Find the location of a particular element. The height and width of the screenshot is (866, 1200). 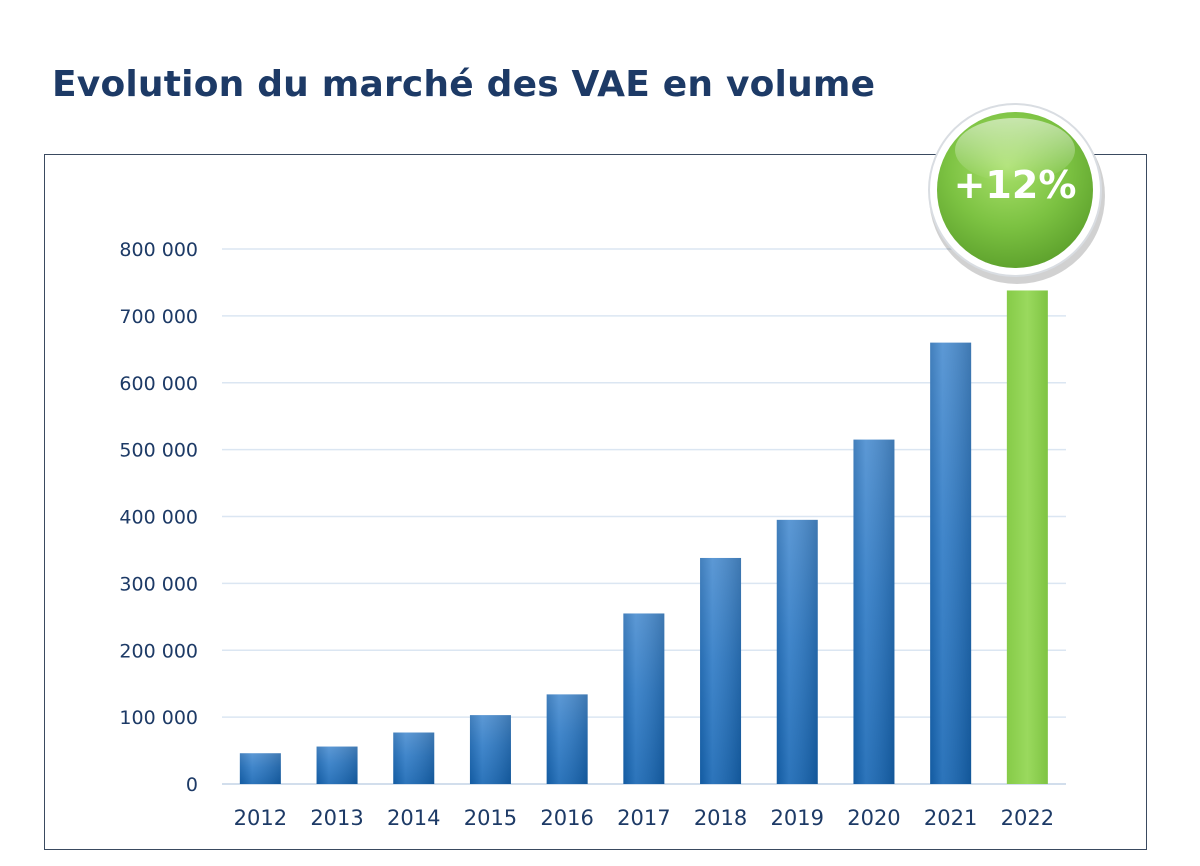

y-tick-label: 200 000 is located at coordinates (158, 651).